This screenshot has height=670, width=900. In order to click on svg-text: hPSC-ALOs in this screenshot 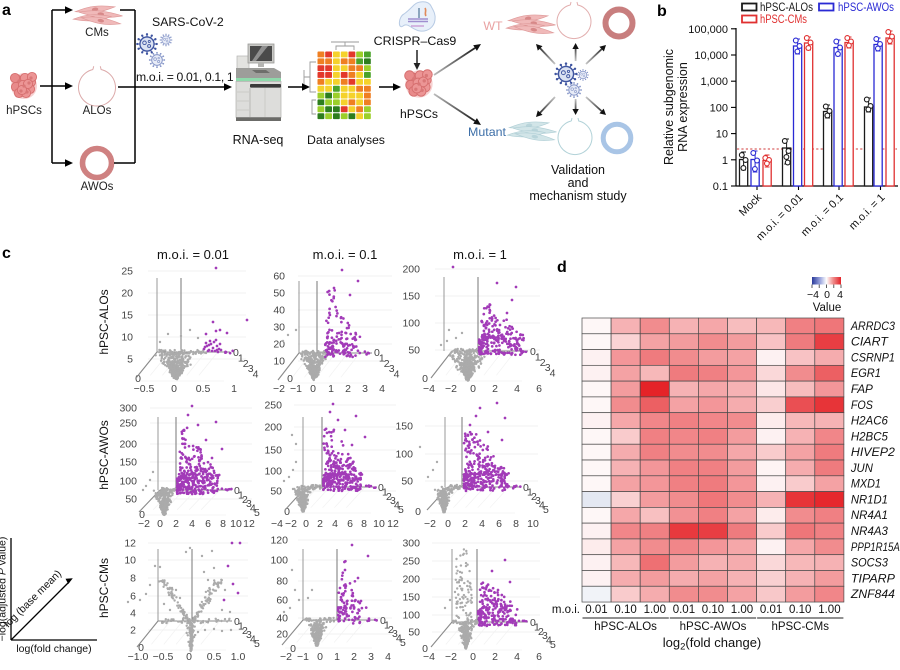, I will do `click(104, 321)`.